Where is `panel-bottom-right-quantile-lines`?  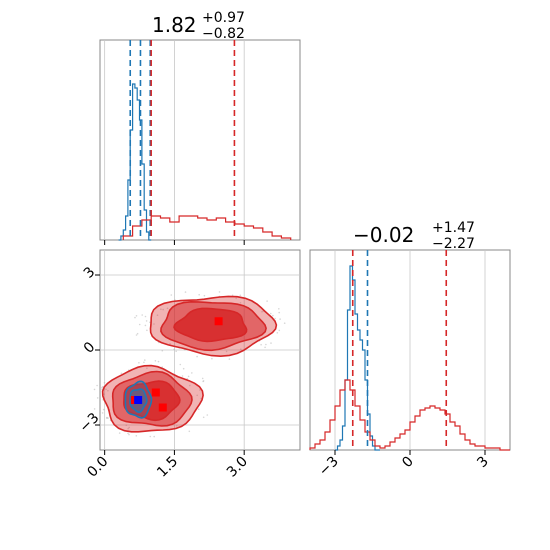
panel-bottom-right-quantile-lines is located at coordinates (399, 350).